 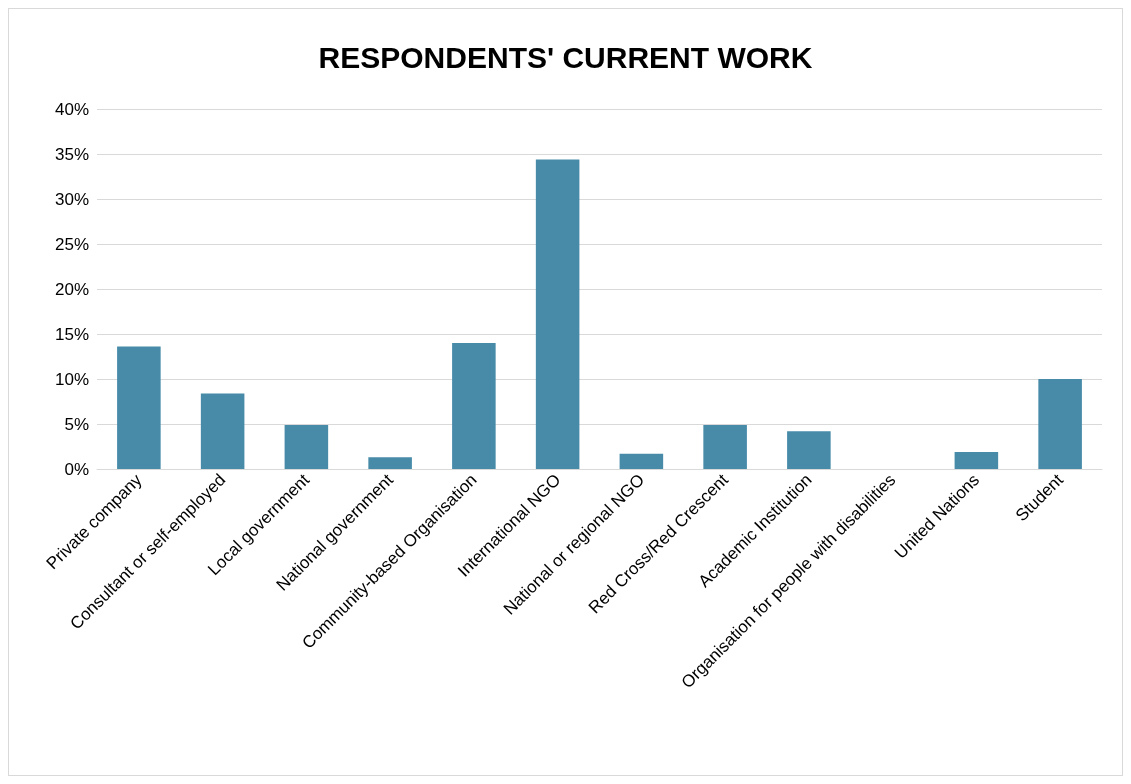 I want to click on y-tick-label: 15%, so click(x=71, y=334).